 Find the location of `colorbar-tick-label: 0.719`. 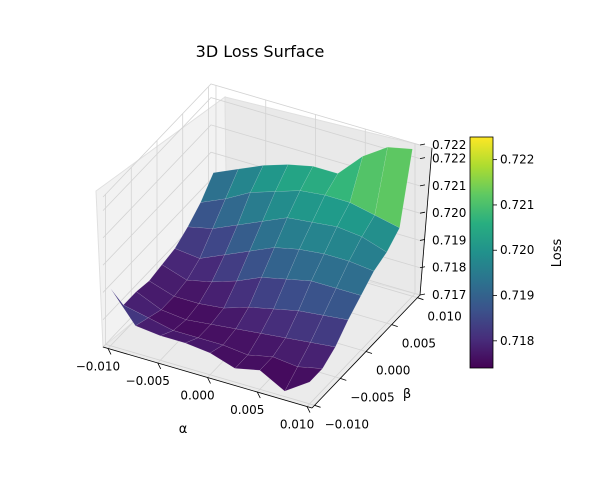

colorbar-tick-label: 0.719 is located at coordinates (517, 296).